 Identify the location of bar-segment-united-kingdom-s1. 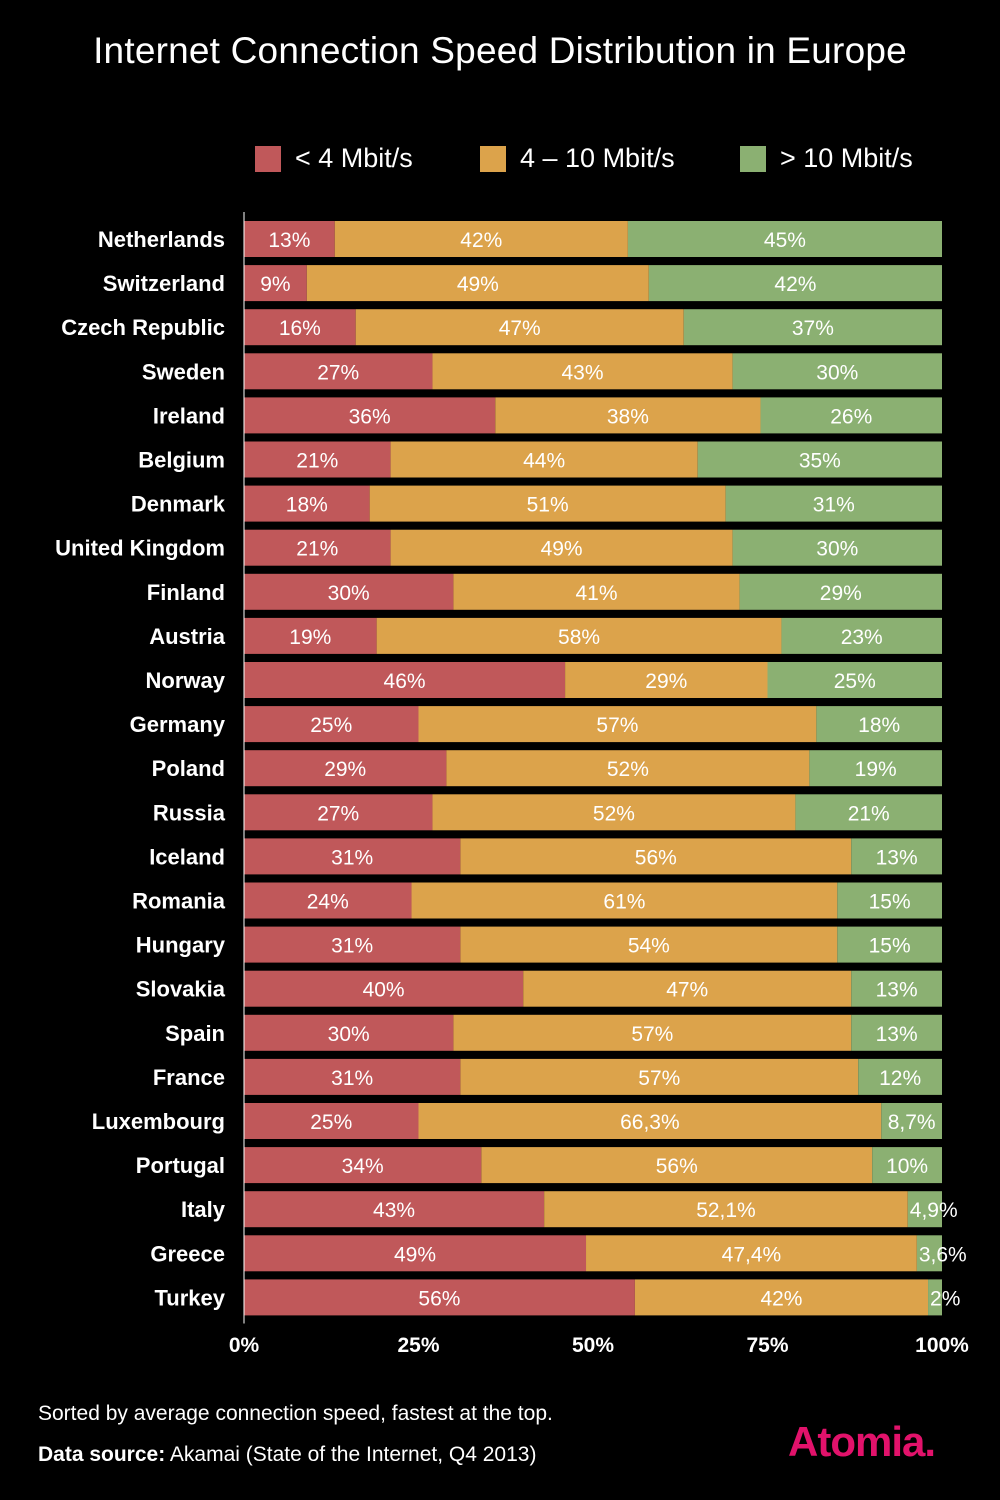
(561, 547).